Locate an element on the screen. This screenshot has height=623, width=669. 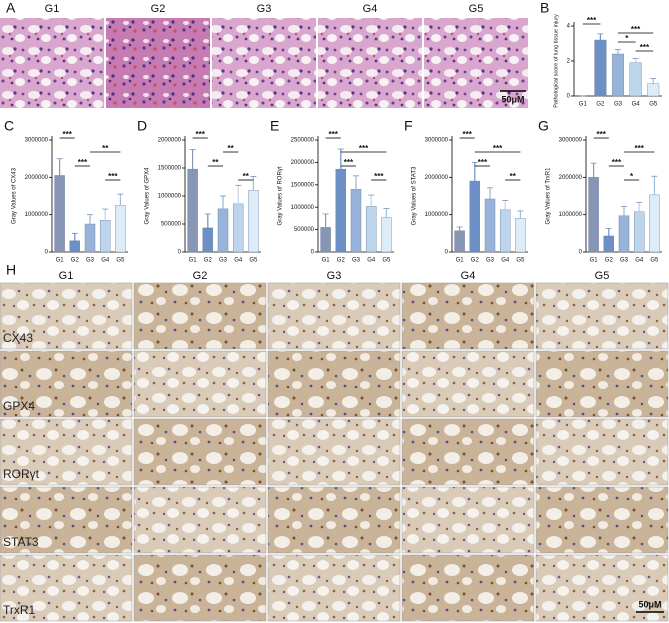
y-tick-label: 1500000 is located at coordinates (303, 185).